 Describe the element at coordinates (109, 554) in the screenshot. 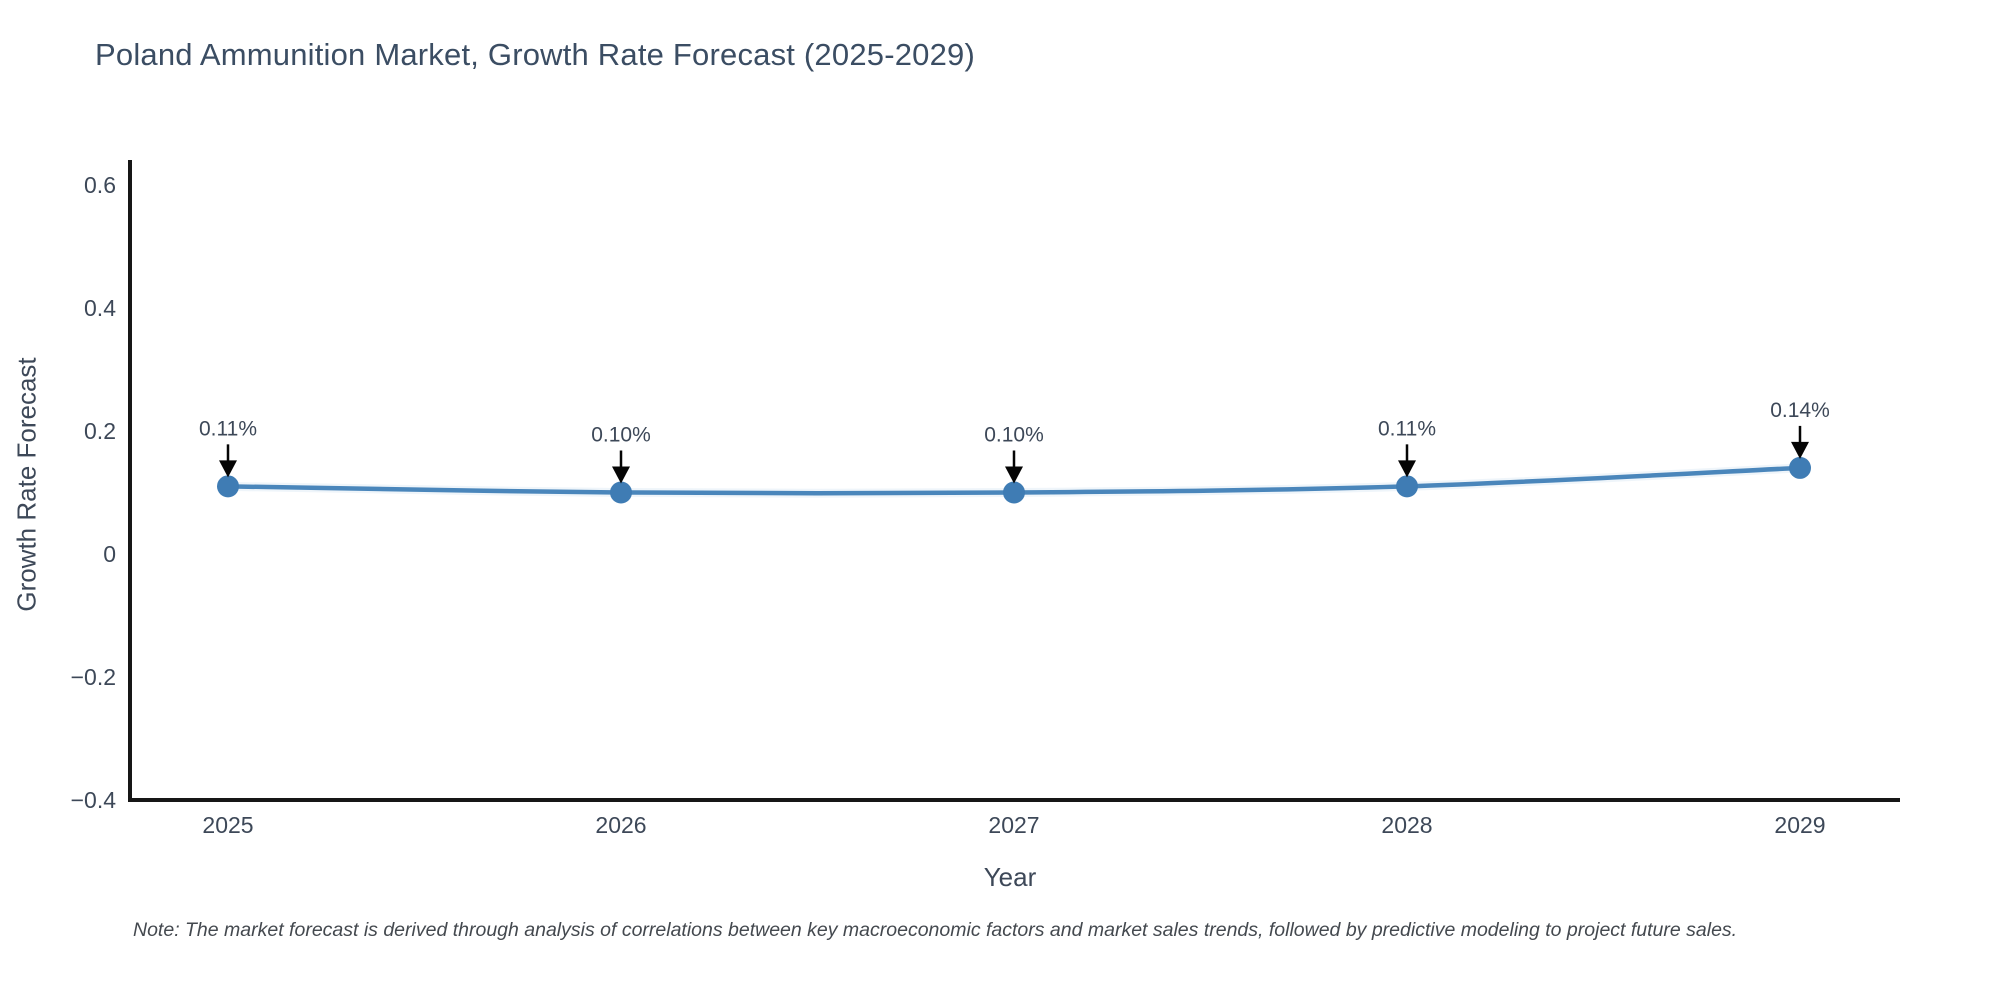

I see `y-tick-label: 0` at that location.